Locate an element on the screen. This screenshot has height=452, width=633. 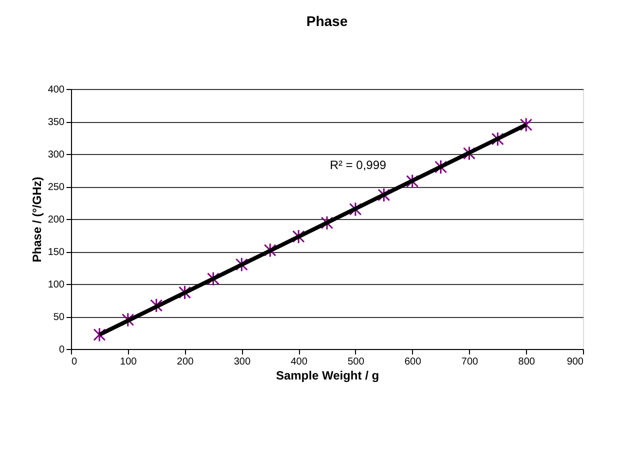
x-tick-label: 100 is located at coordinates (129, 362).